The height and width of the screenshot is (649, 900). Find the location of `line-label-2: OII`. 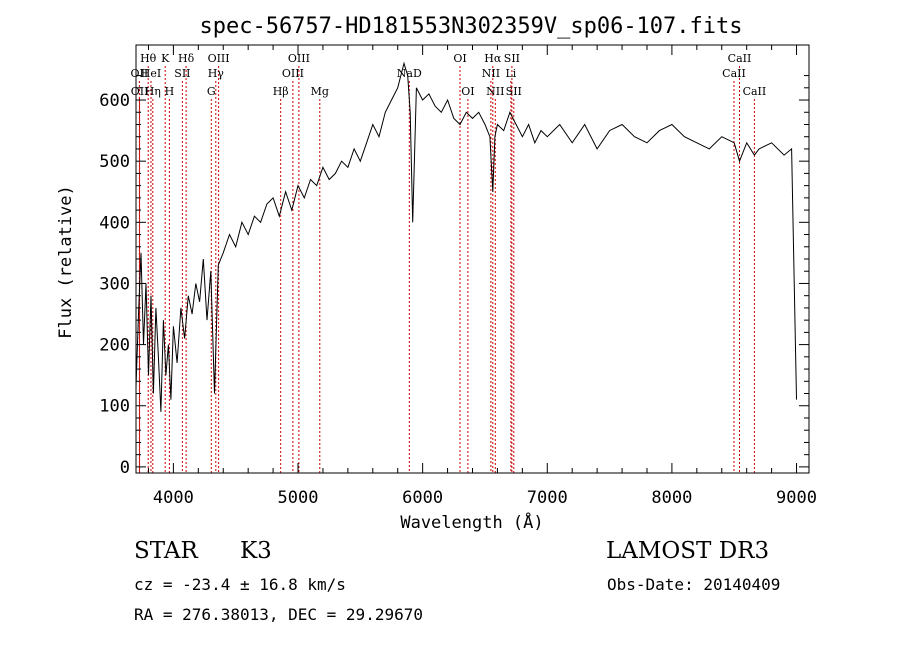

line-label-2: OII is located at coordinates (140, 91).